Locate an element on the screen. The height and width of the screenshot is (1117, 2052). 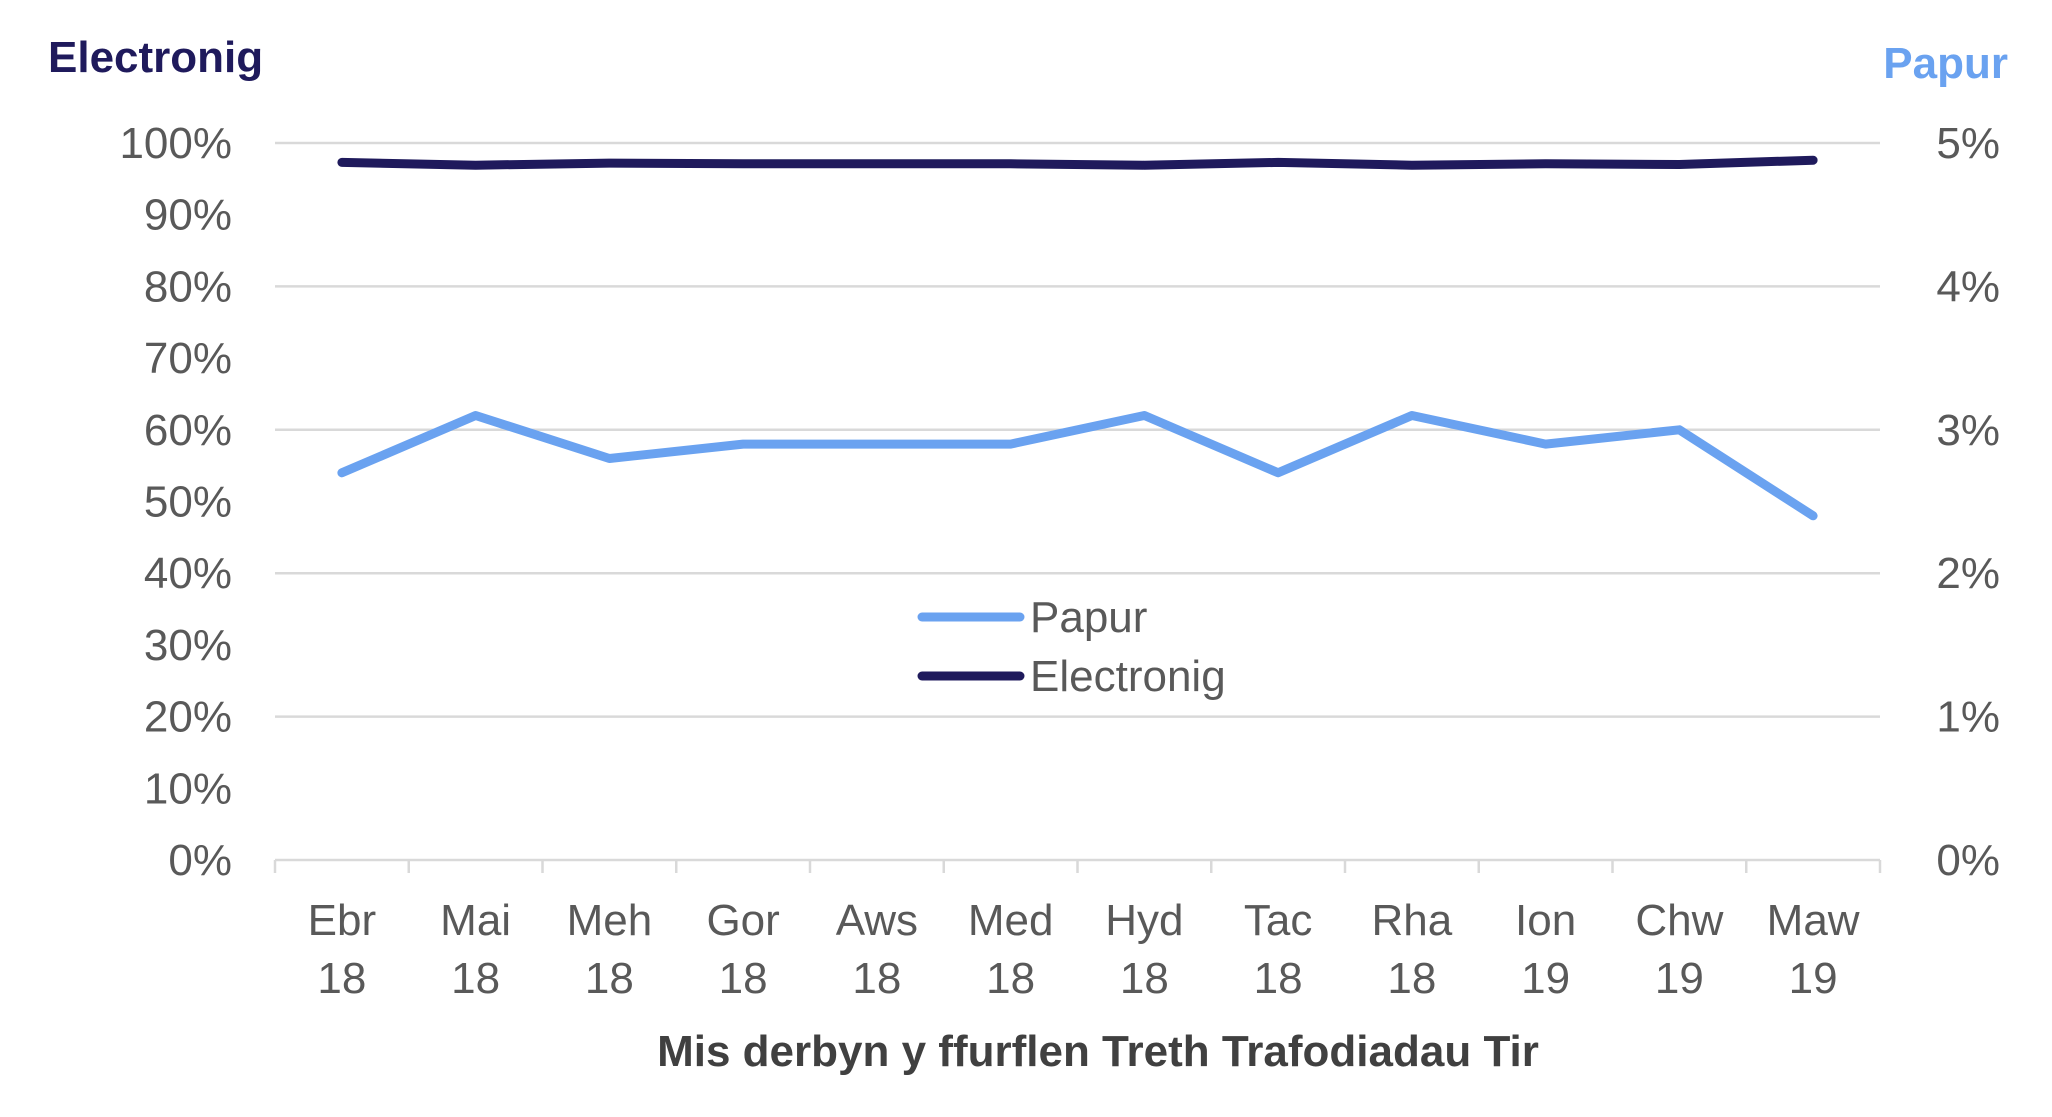
left-tick-label: 10% is located at coordinates (188, 788).